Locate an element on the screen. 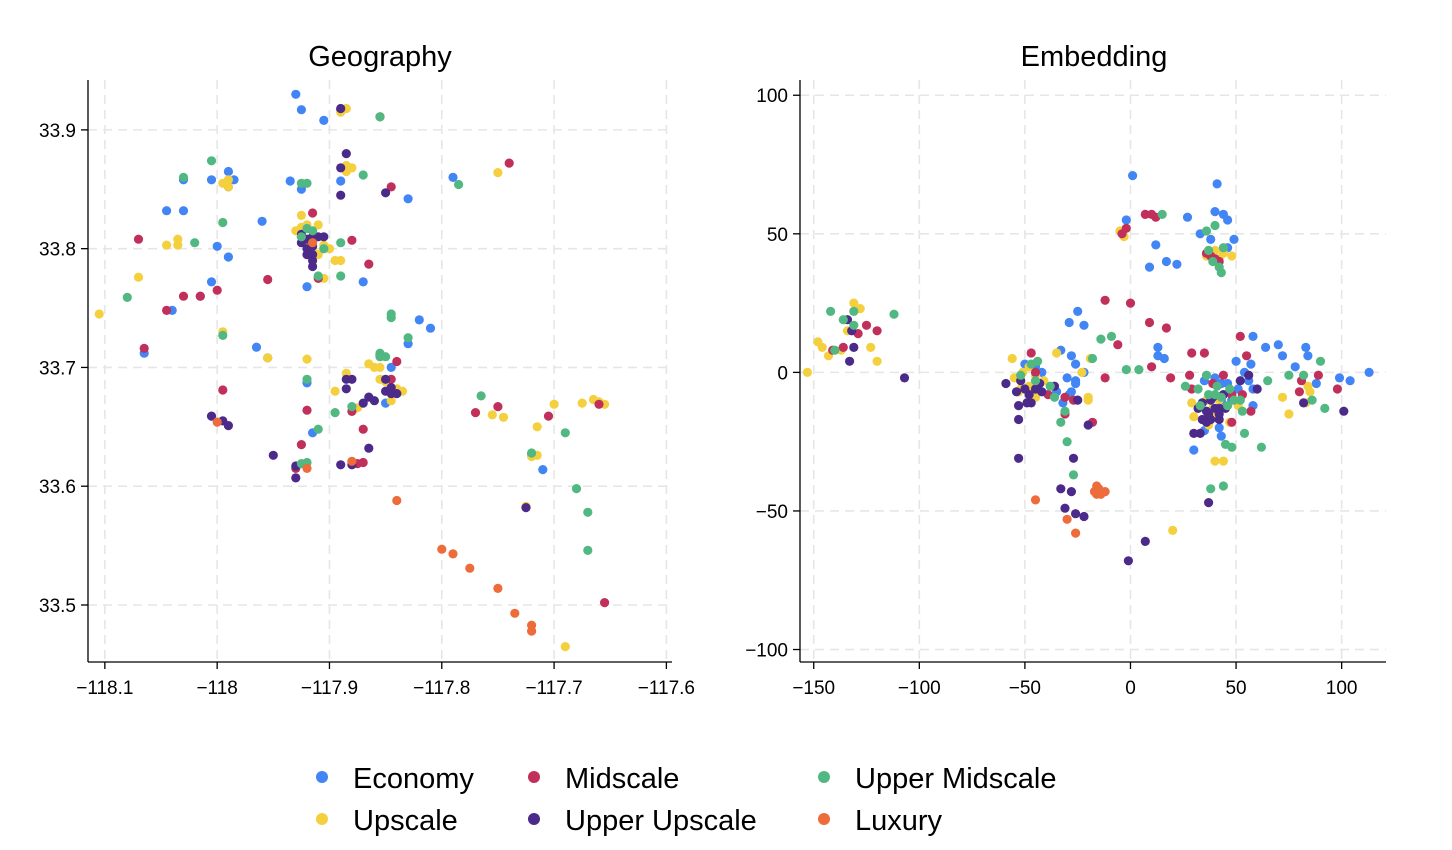  geography-point-luxury is located at coordinates (352, 461).